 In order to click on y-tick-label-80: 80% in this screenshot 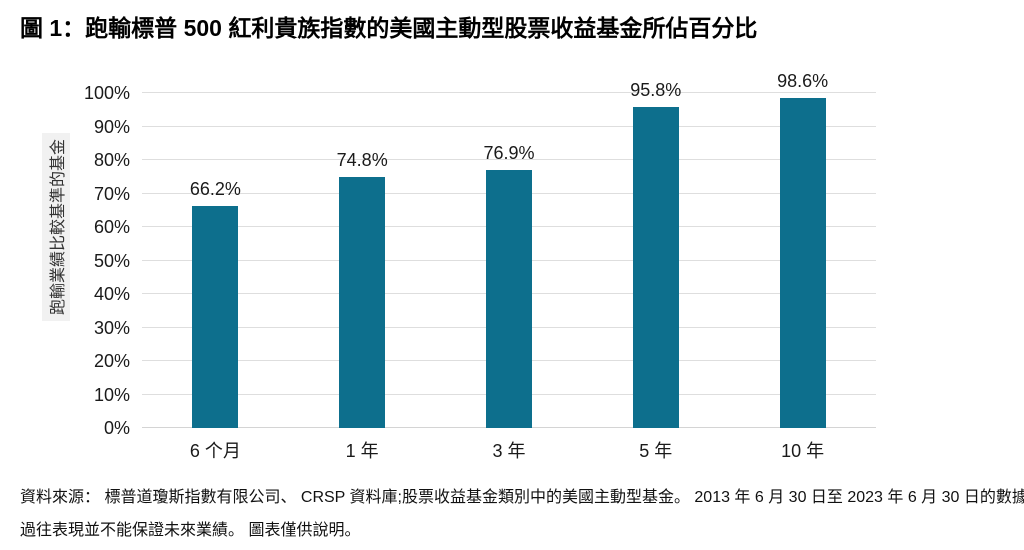, I will do `click(111, 160)`.